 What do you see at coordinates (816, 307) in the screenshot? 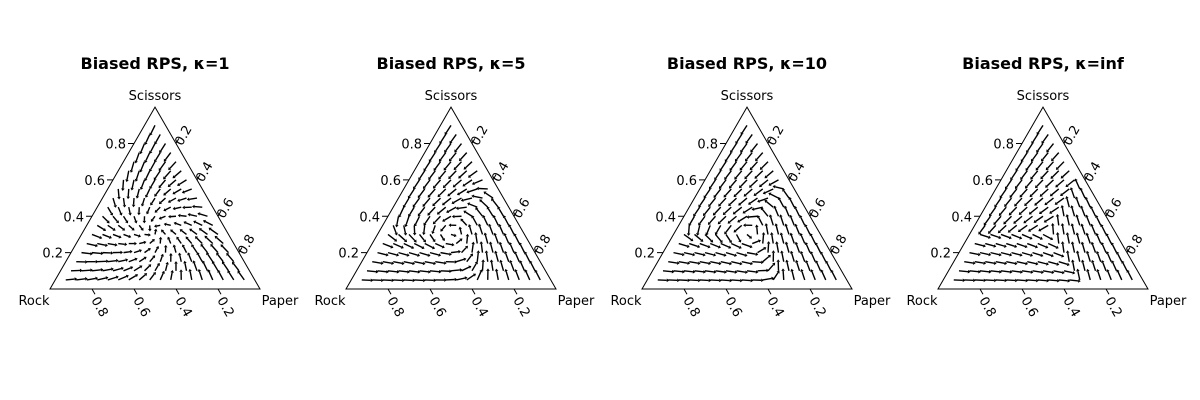
I see `bottom-tick-label: 0.2` at bounding box center [816, 307].